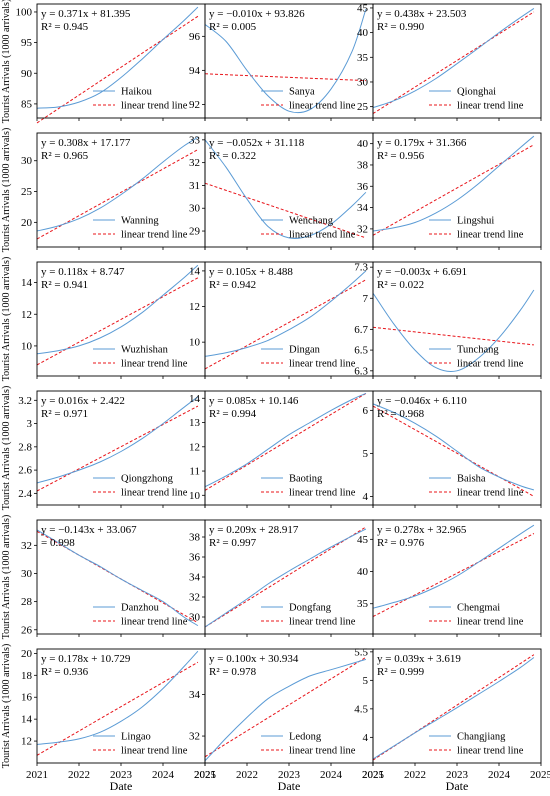  What do you see at coordinates (64, 285) in the screenshot?
I see `r-squared-text: R² = 0.941` at bounding box center [64, 285].